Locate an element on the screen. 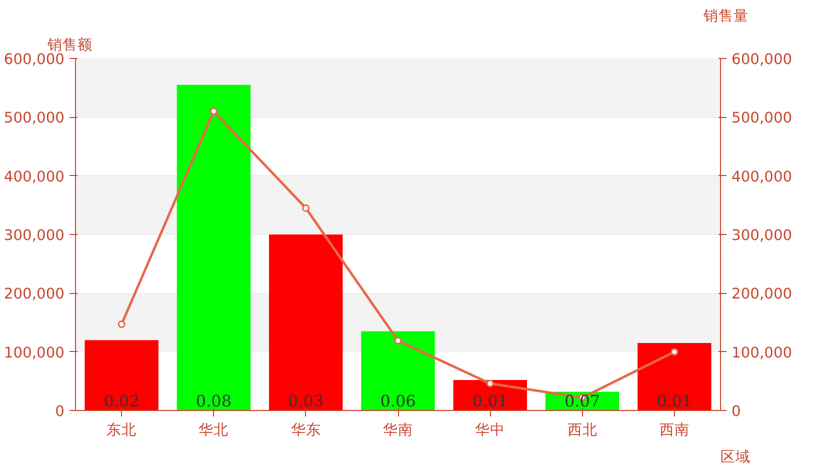  y2-tick-label: 400,000 is located at coordinates (762, 177).